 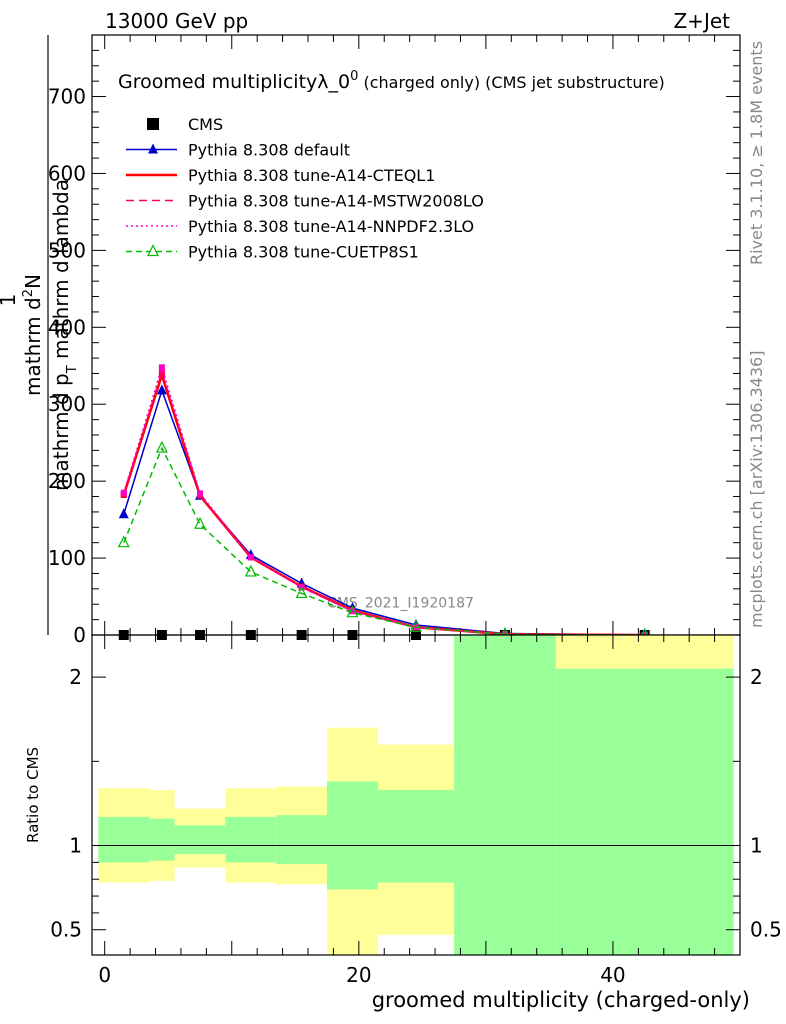 What do you see at coordinates (10, 300) in the screenshot?
I see `y-label-prefactor-num: 1` at bounding box center [10, 300].